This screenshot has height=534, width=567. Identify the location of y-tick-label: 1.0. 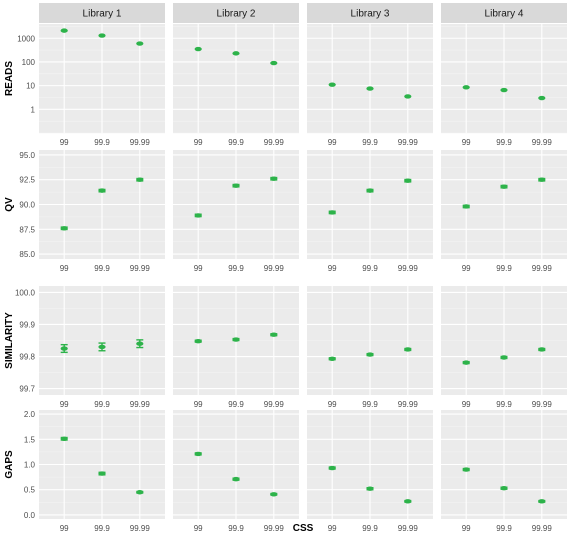
(30, 465).